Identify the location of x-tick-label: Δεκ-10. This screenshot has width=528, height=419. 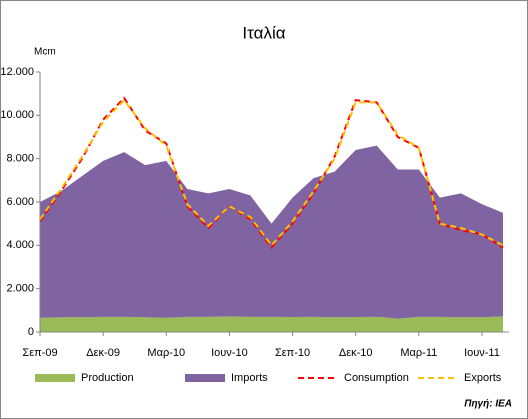
(356, 353).